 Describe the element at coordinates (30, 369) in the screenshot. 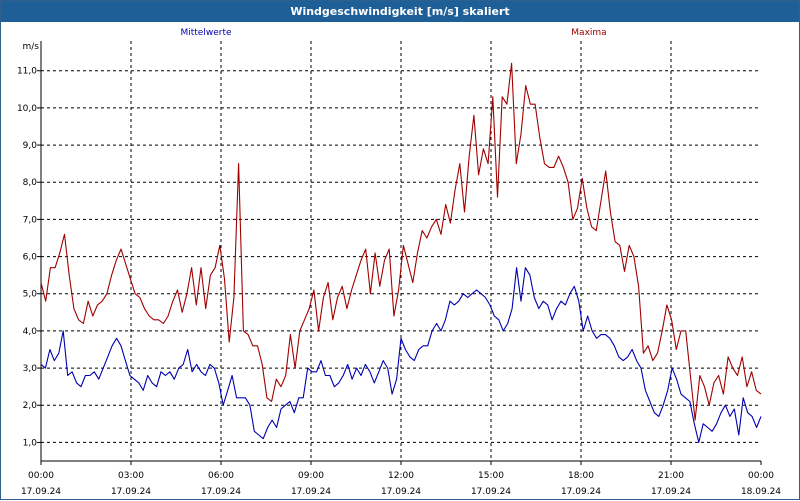

I see `y-tick-label: 3,0` at that location.